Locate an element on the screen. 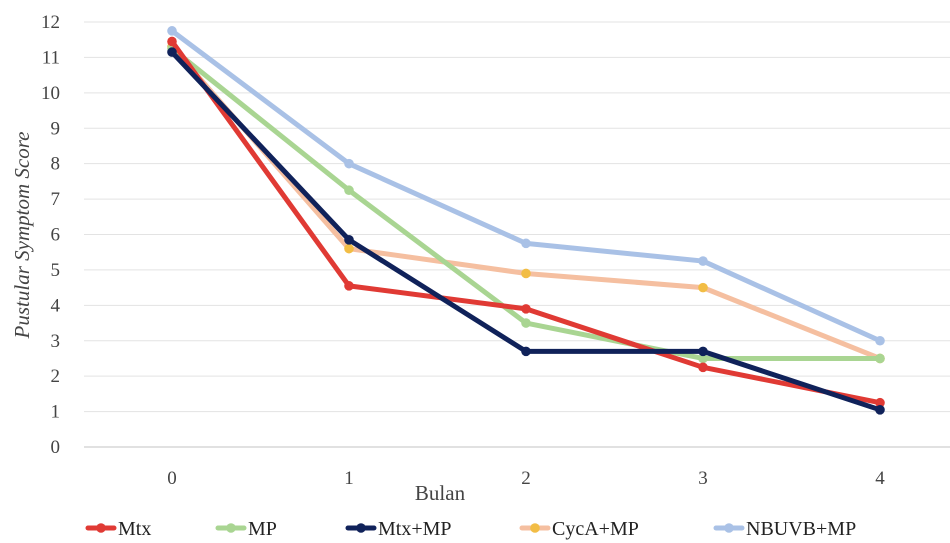 The height and width of the screenshot is (543, 950). x-tick-label: 0 is located at coordinates (172, 478).